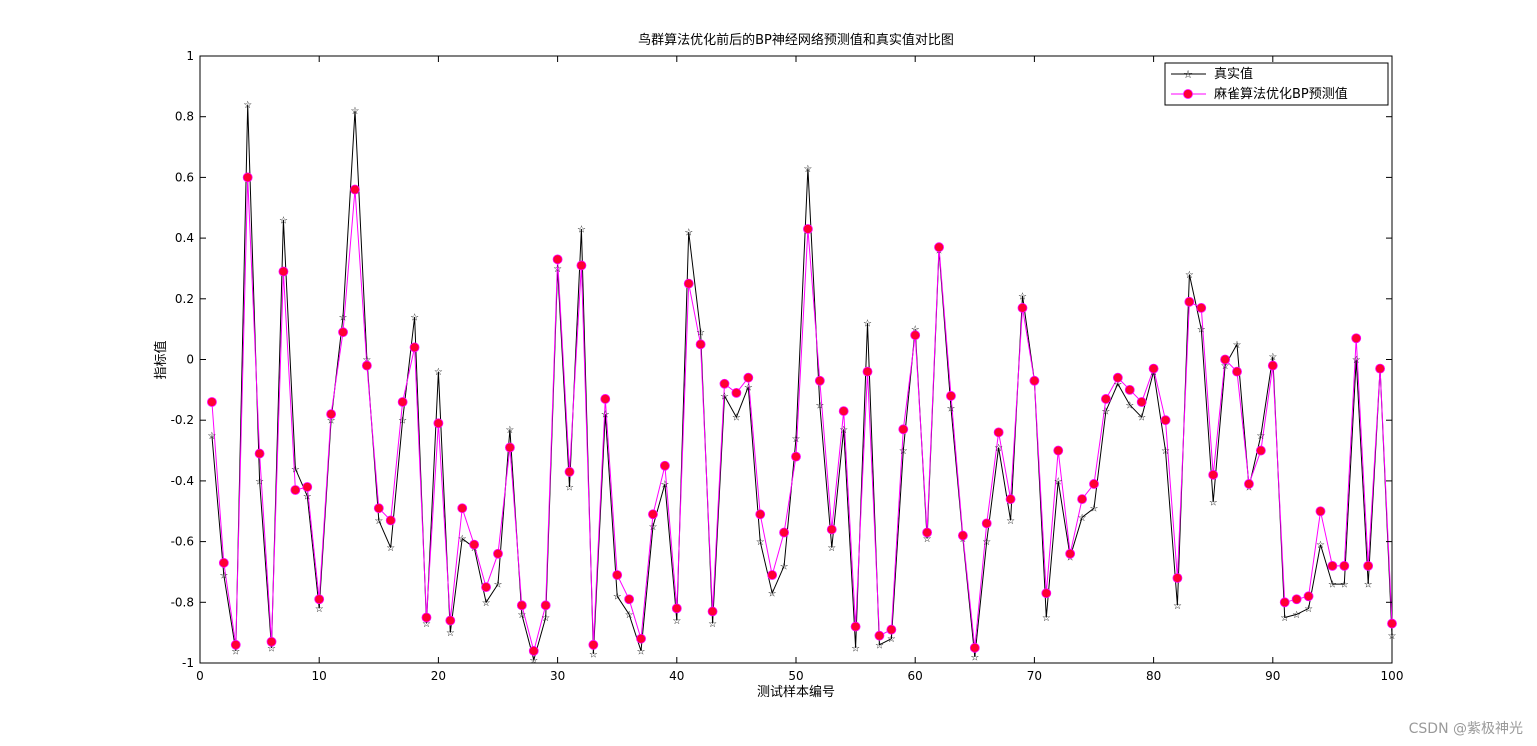 The height and width of the screenshot is (746, 1537). Describe the element at coordinates (1272, 676) in the screenshot. I see `x-tick-label: 90` at that location.